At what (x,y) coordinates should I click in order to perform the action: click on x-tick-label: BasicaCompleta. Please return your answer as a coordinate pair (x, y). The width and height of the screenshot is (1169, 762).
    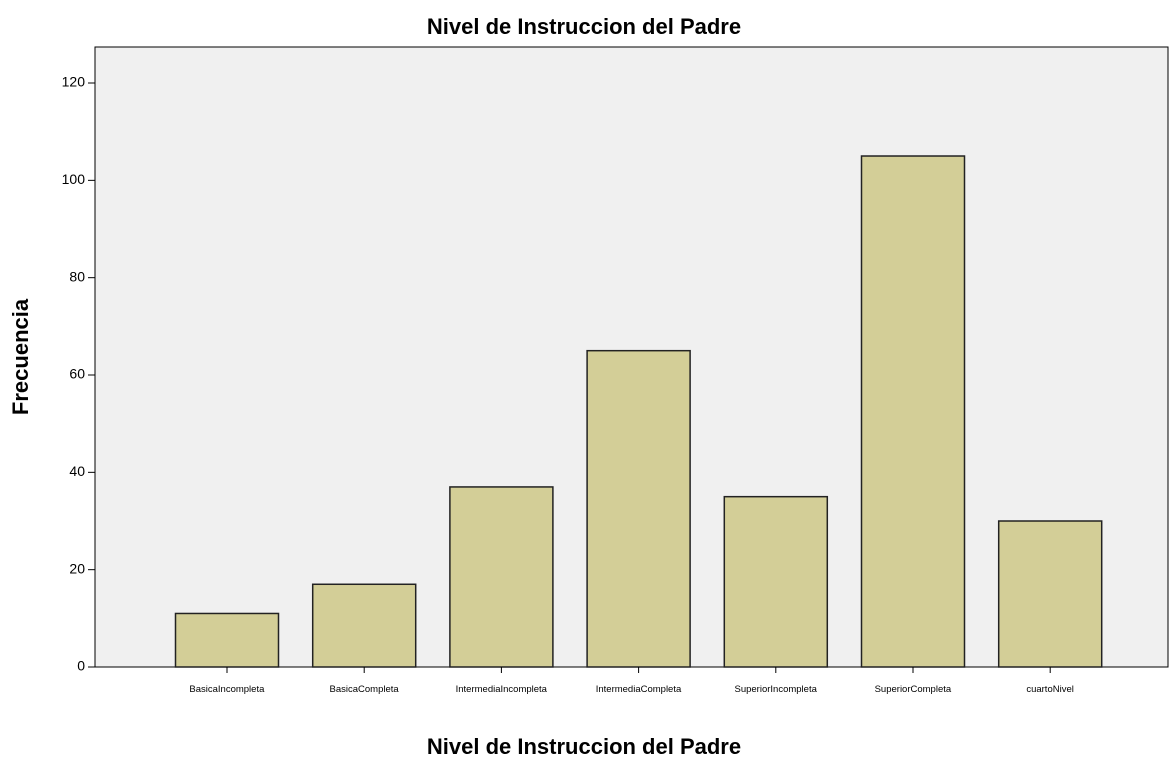
    Looking at the image, I should click on (364, 689).